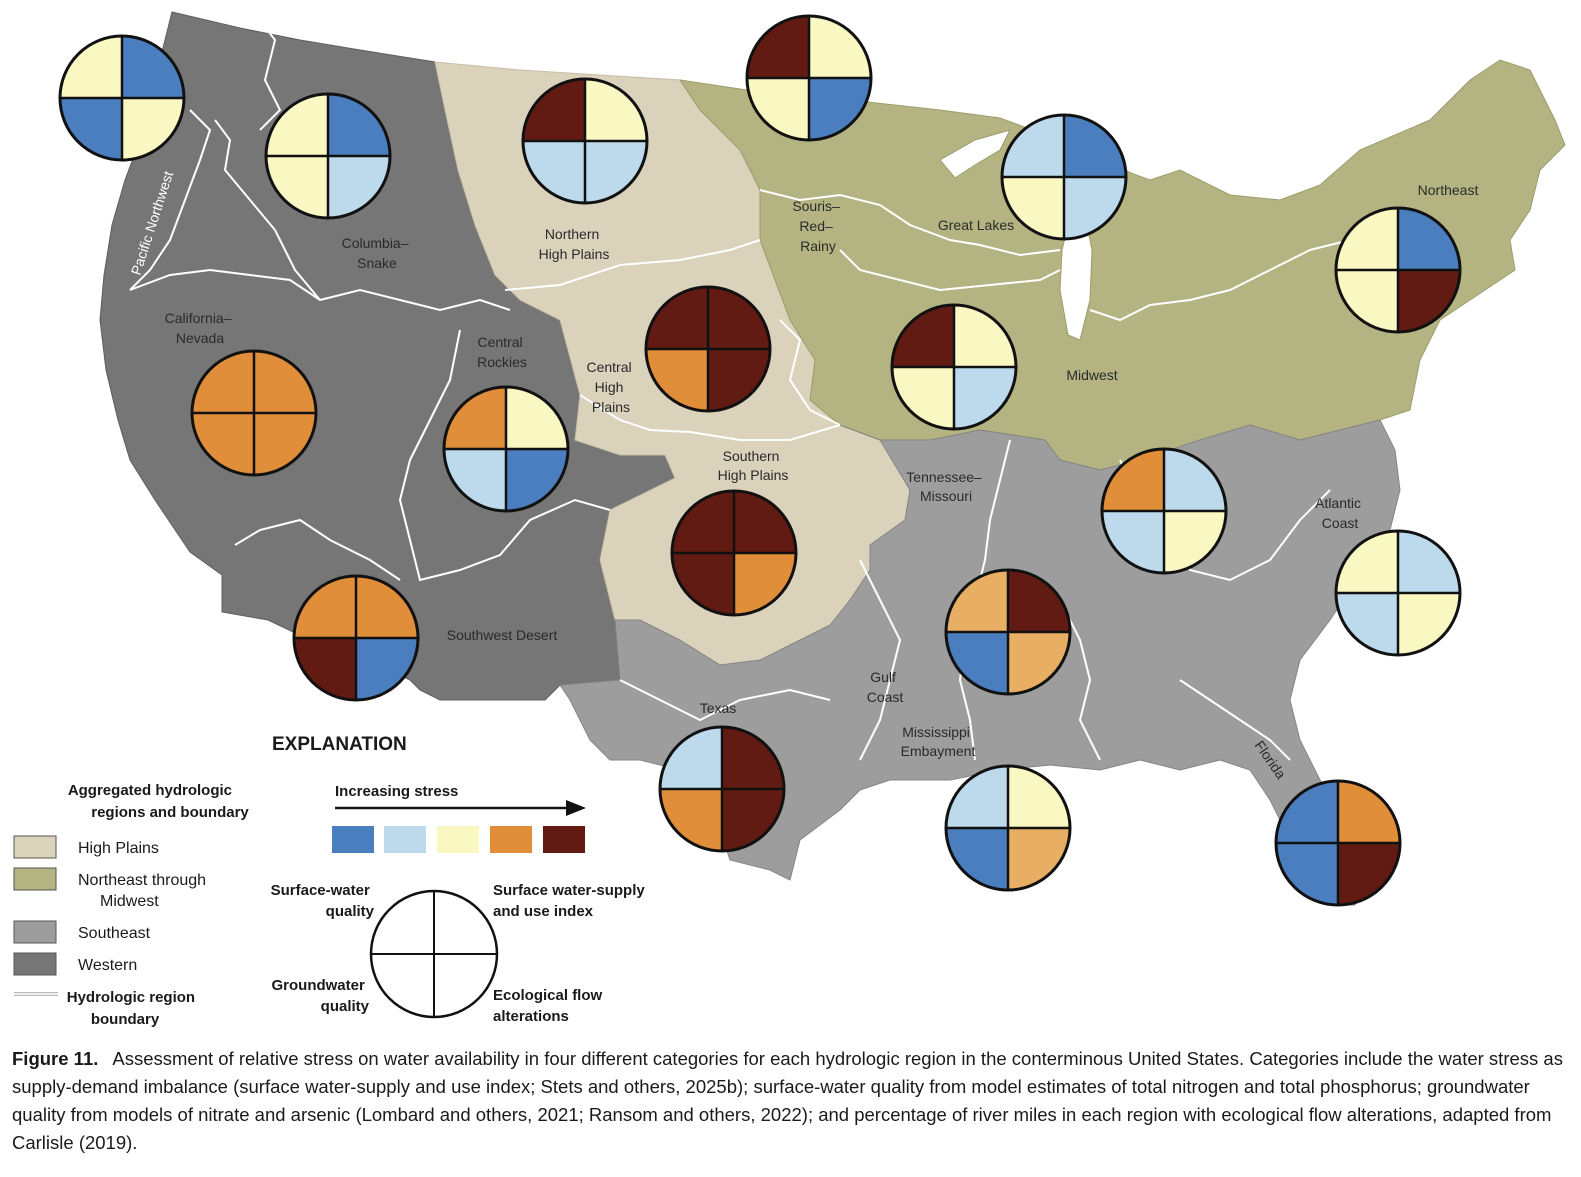 The height and width of the screenshot is (1177, 1581). I want to click on legend-quadrant-supply-use-index: Surface water-supply and use index, so click(571, 901).